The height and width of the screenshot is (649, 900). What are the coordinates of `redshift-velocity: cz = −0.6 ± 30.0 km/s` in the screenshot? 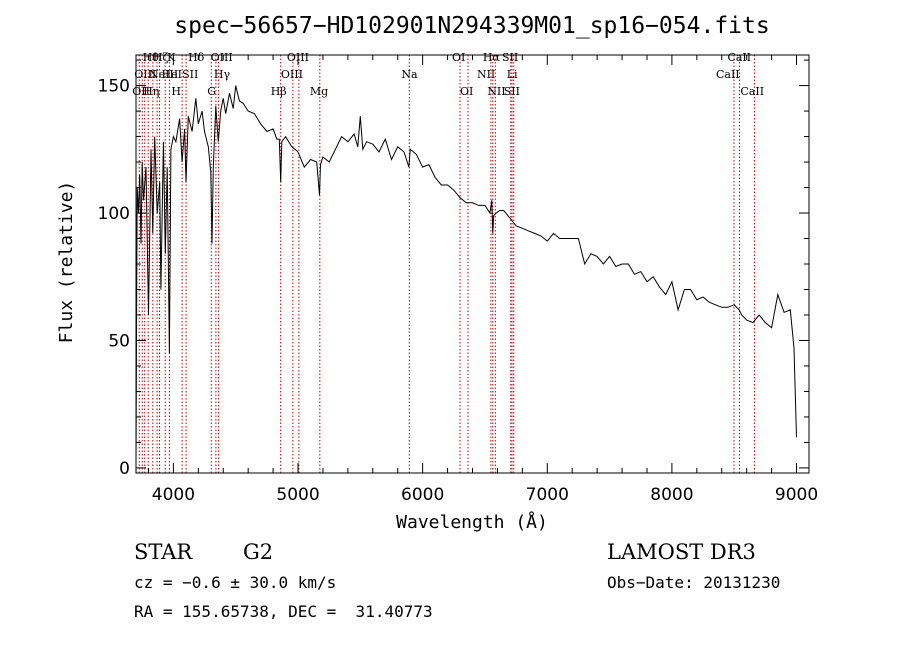 It's located at (235, 582).